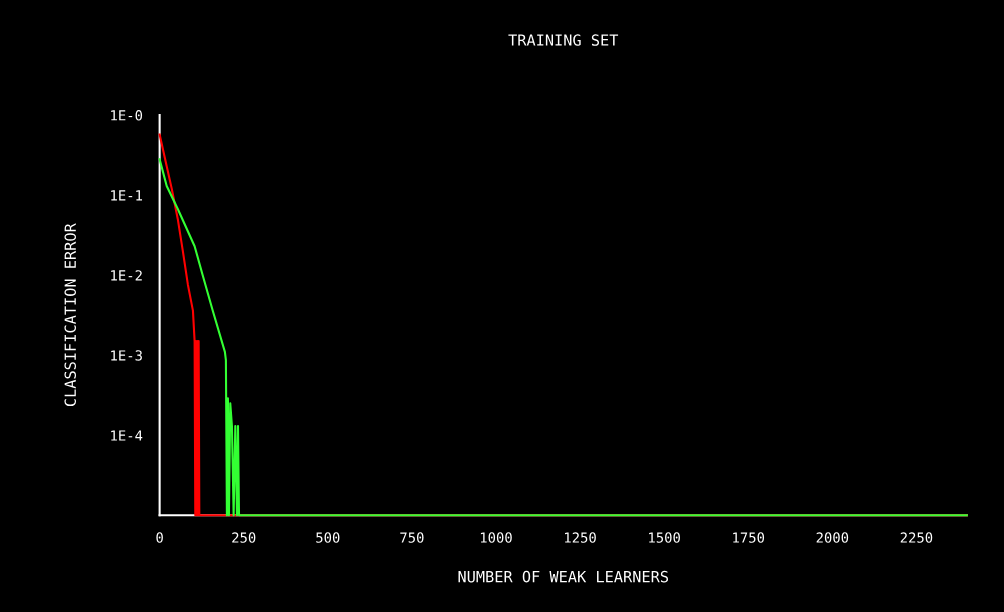 The height and width of the screenshot is (612, 1004). Describe the element at coordinates (244, 537) in the screenshot. I see `x-tick-label: 250` at that location.